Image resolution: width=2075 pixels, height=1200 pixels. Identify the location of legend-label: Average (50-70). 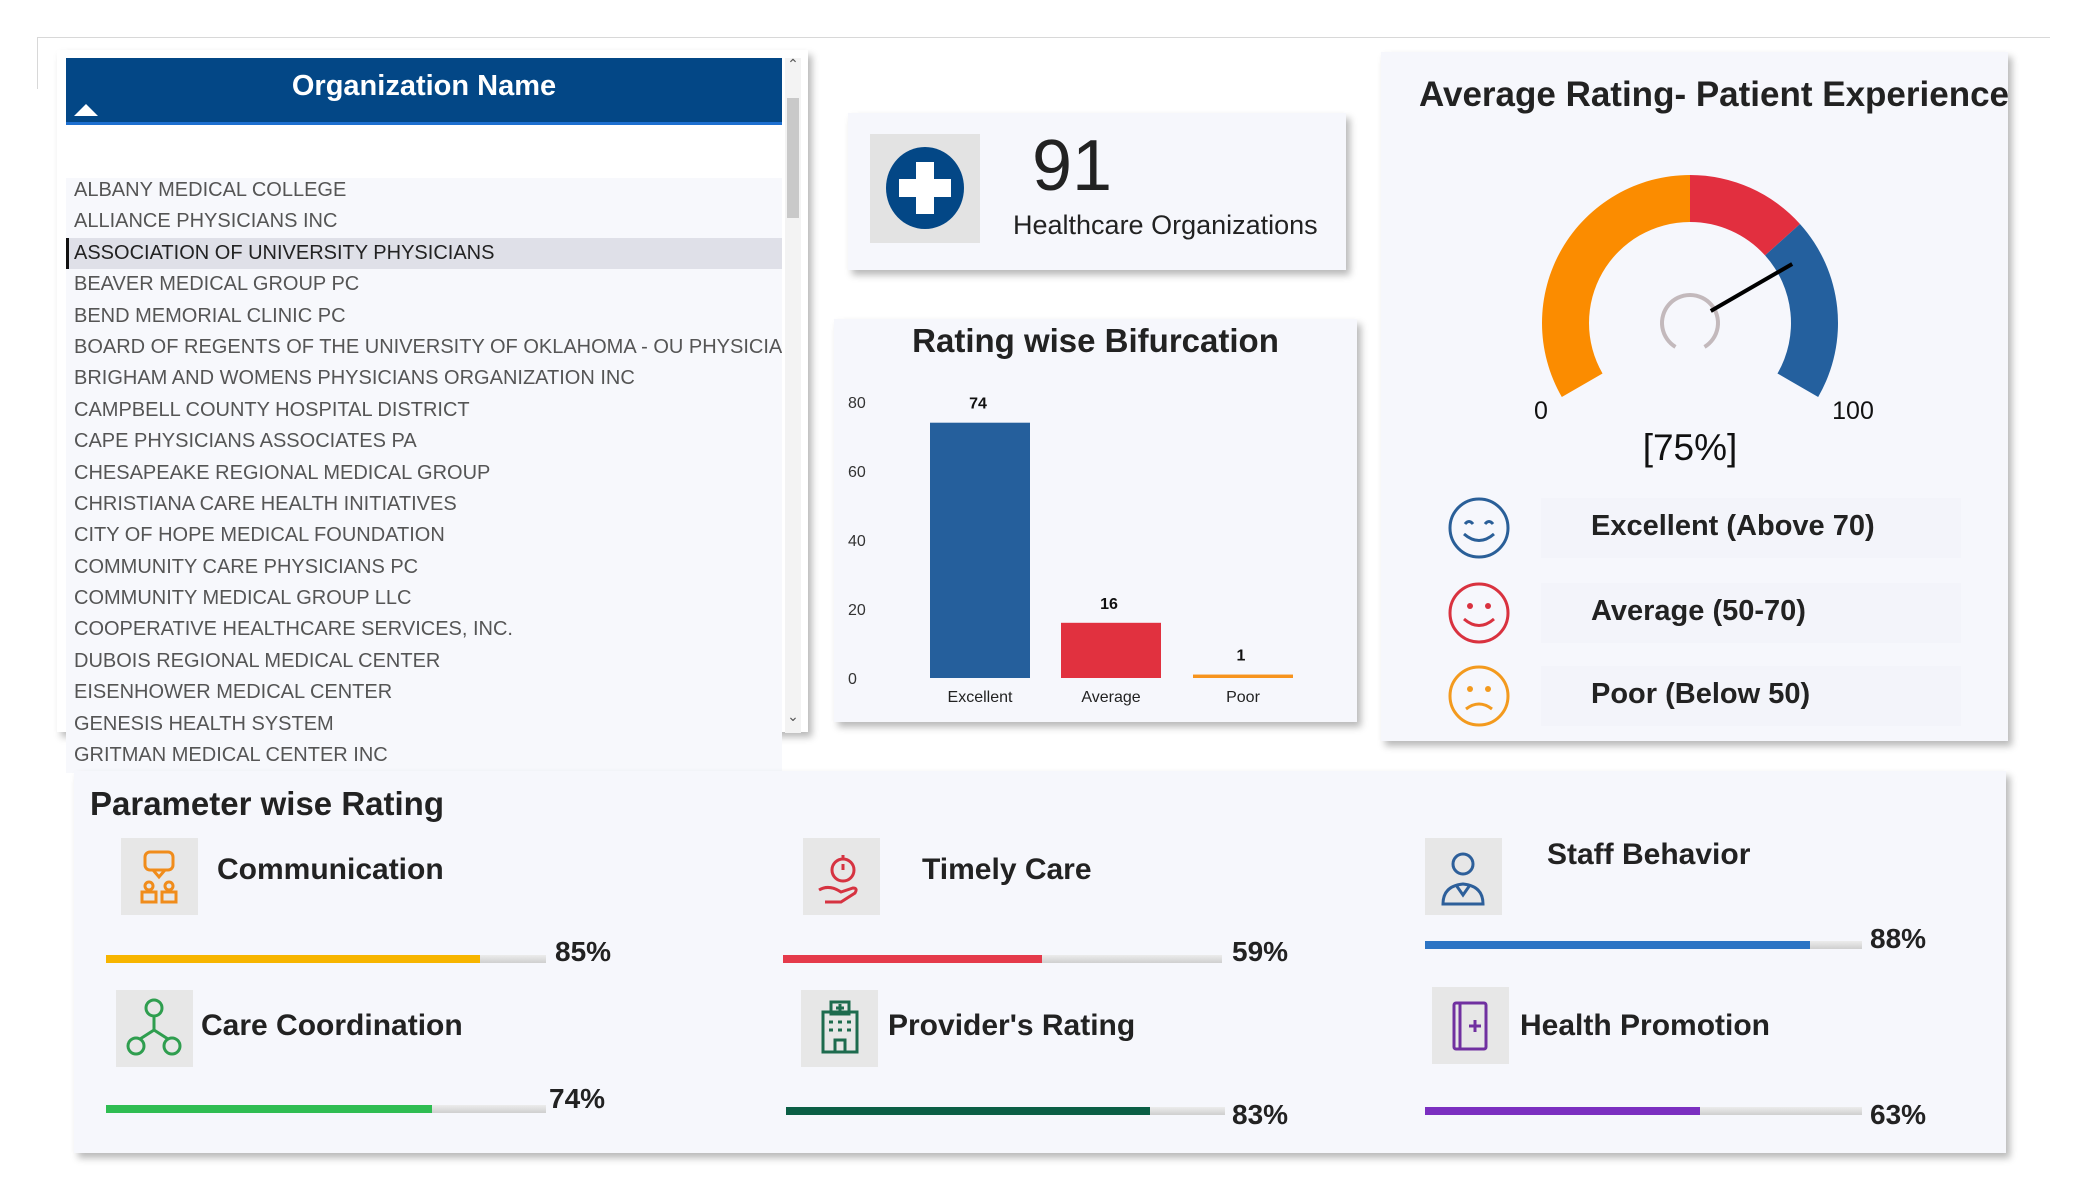
(1698, 611).